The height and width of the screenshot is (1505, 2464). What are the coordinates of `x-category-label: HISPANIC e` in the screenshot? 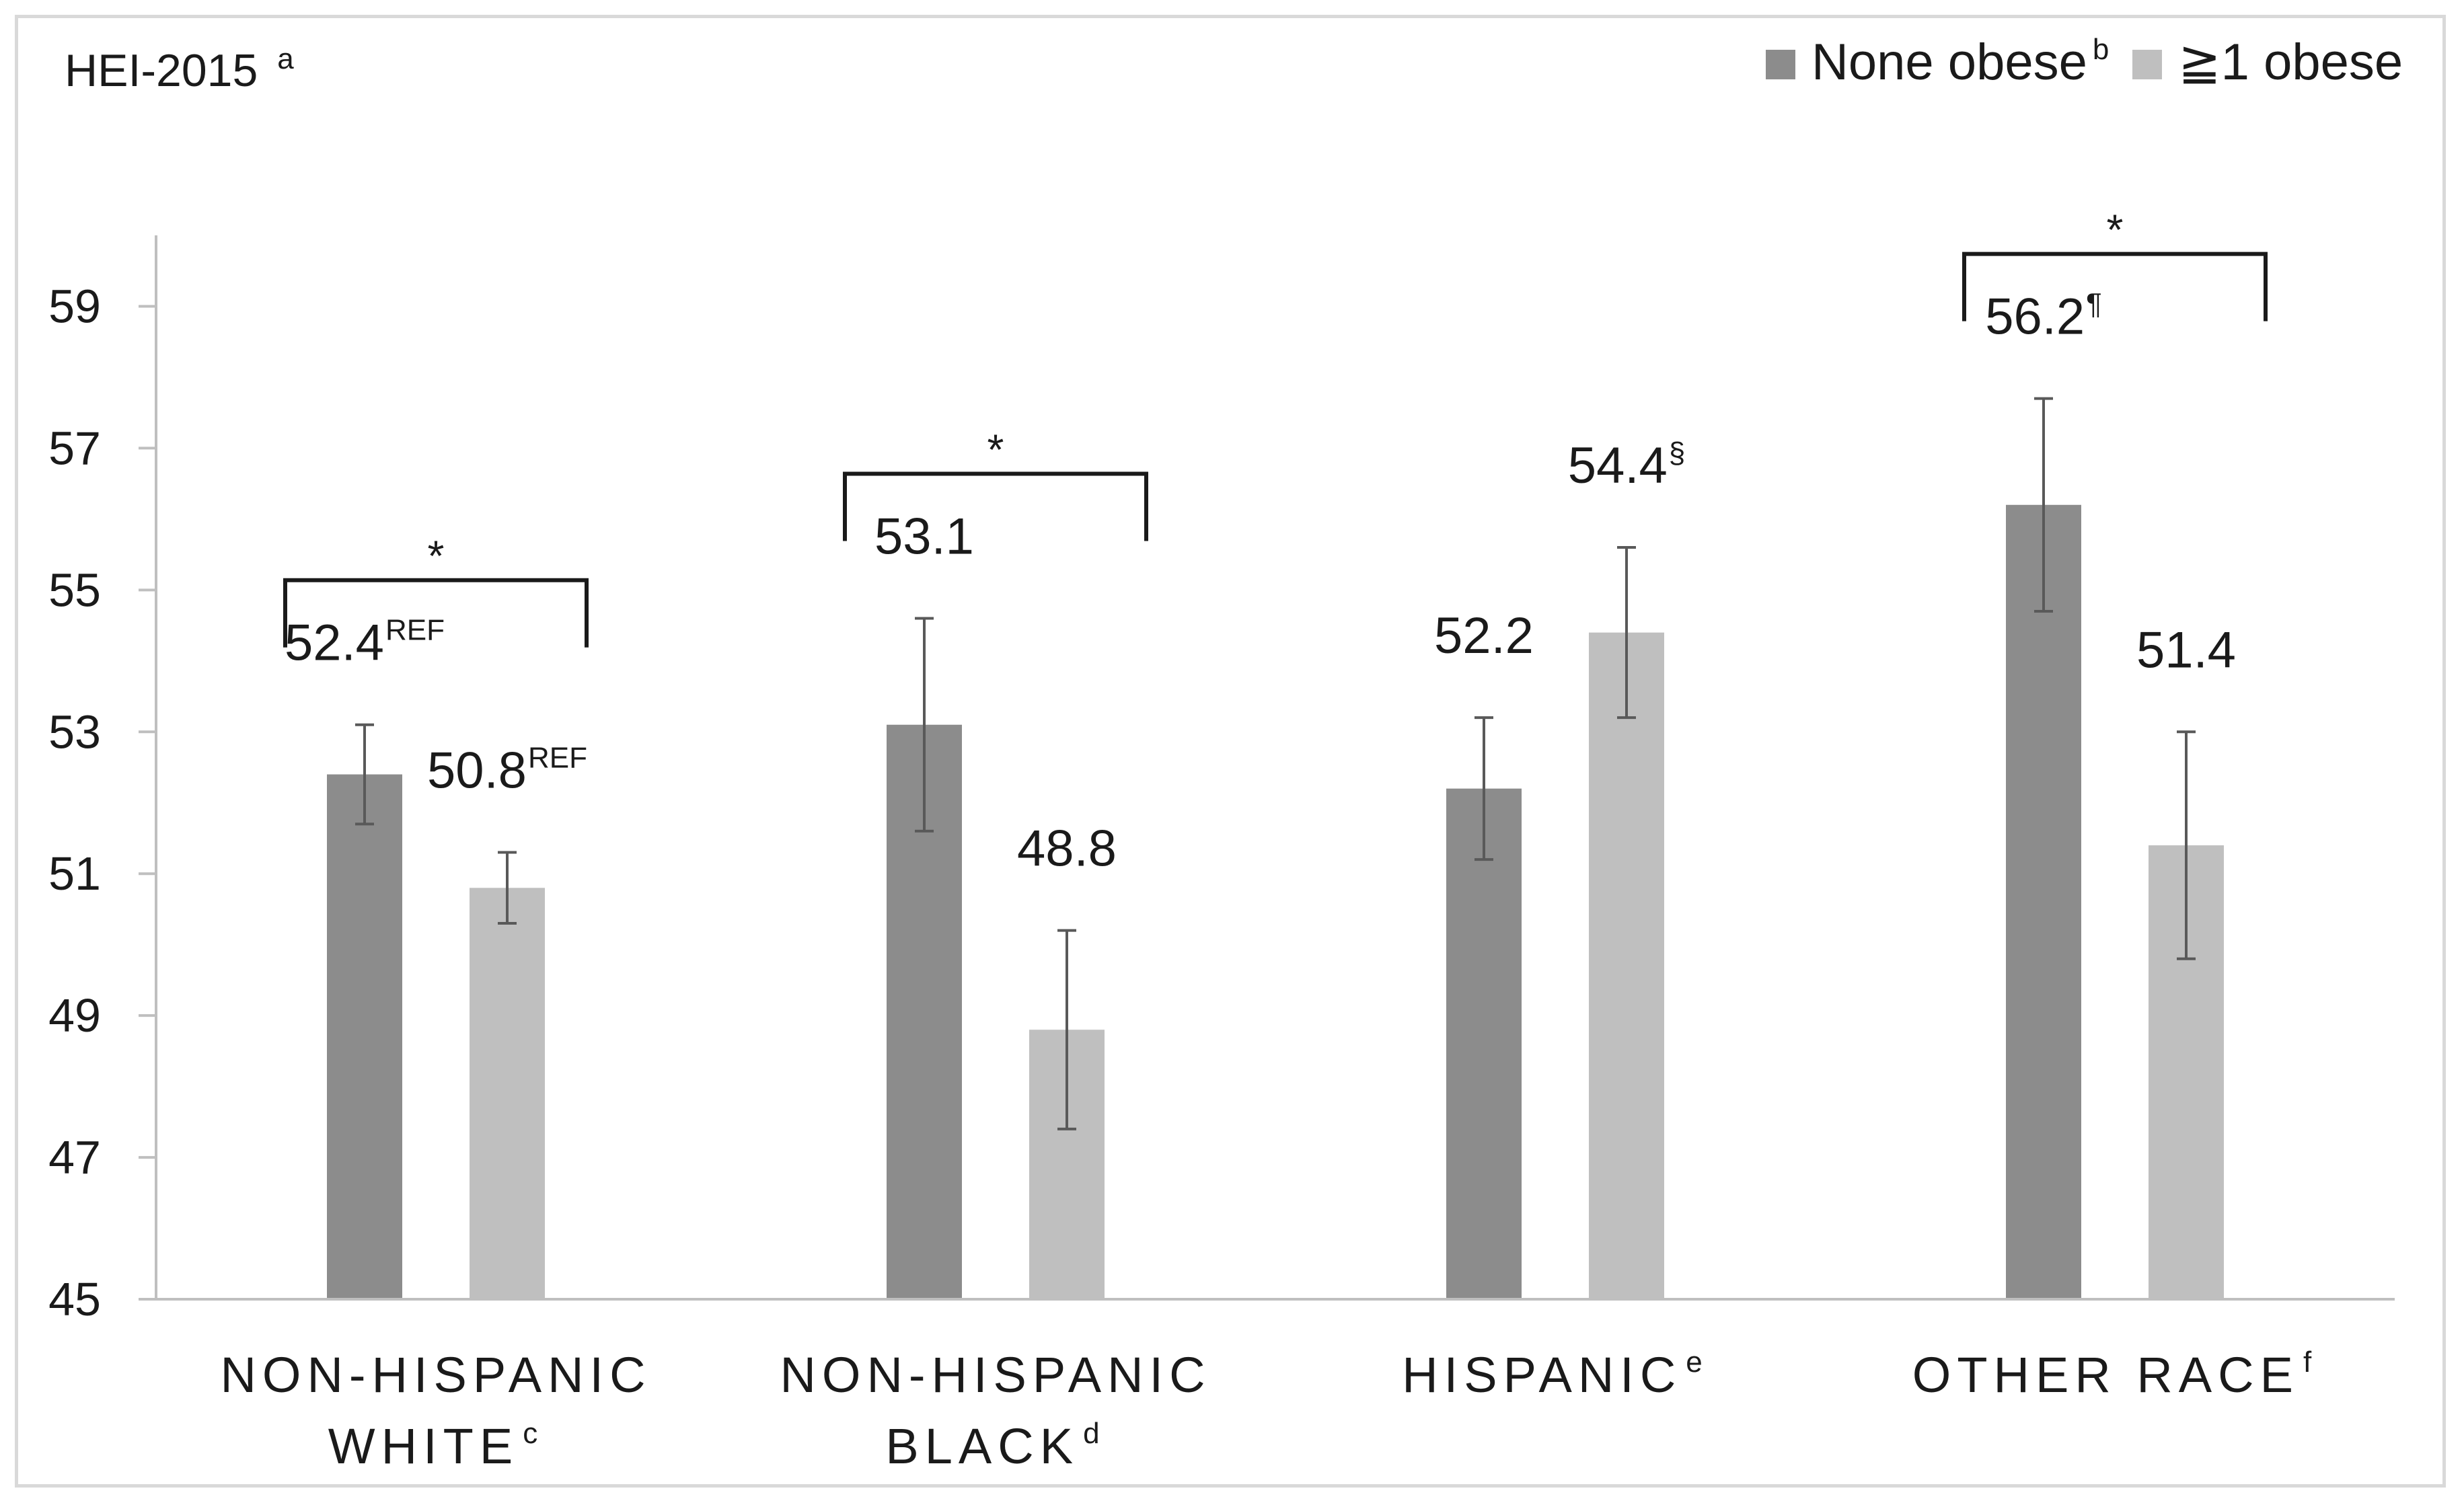 It's located at (1556, 1375).